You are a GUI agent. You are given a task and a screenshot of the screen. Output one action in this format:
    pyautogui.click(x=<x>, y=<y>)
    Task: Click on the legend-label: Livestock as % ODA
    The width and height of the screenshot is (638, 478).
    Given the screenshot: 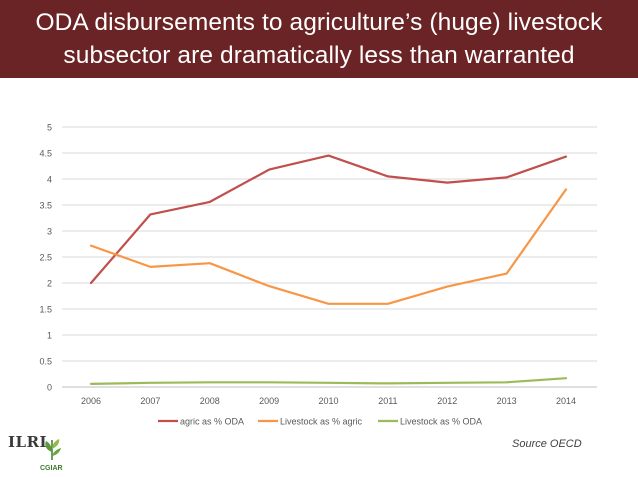 What is the action you would take?
    pyautogui.click(x=441, y=422)
    